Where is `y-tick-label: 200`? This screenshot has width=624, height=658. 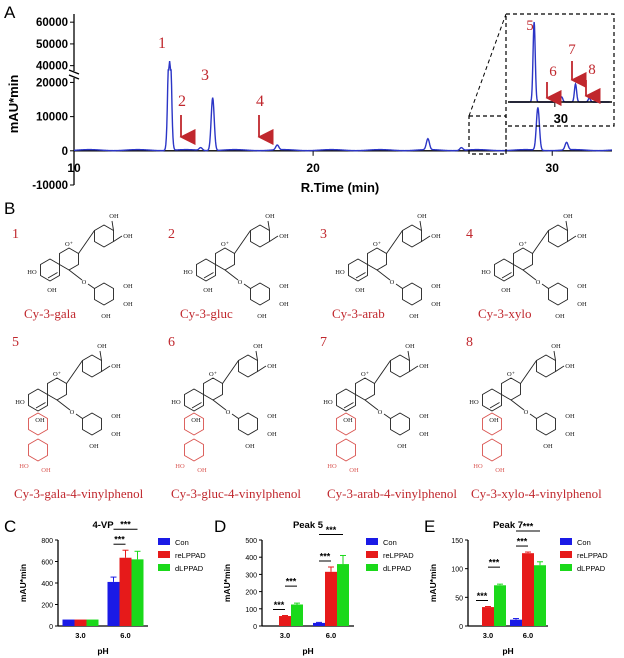
y-tick-label: 200 is located at coordinates (251, 593).